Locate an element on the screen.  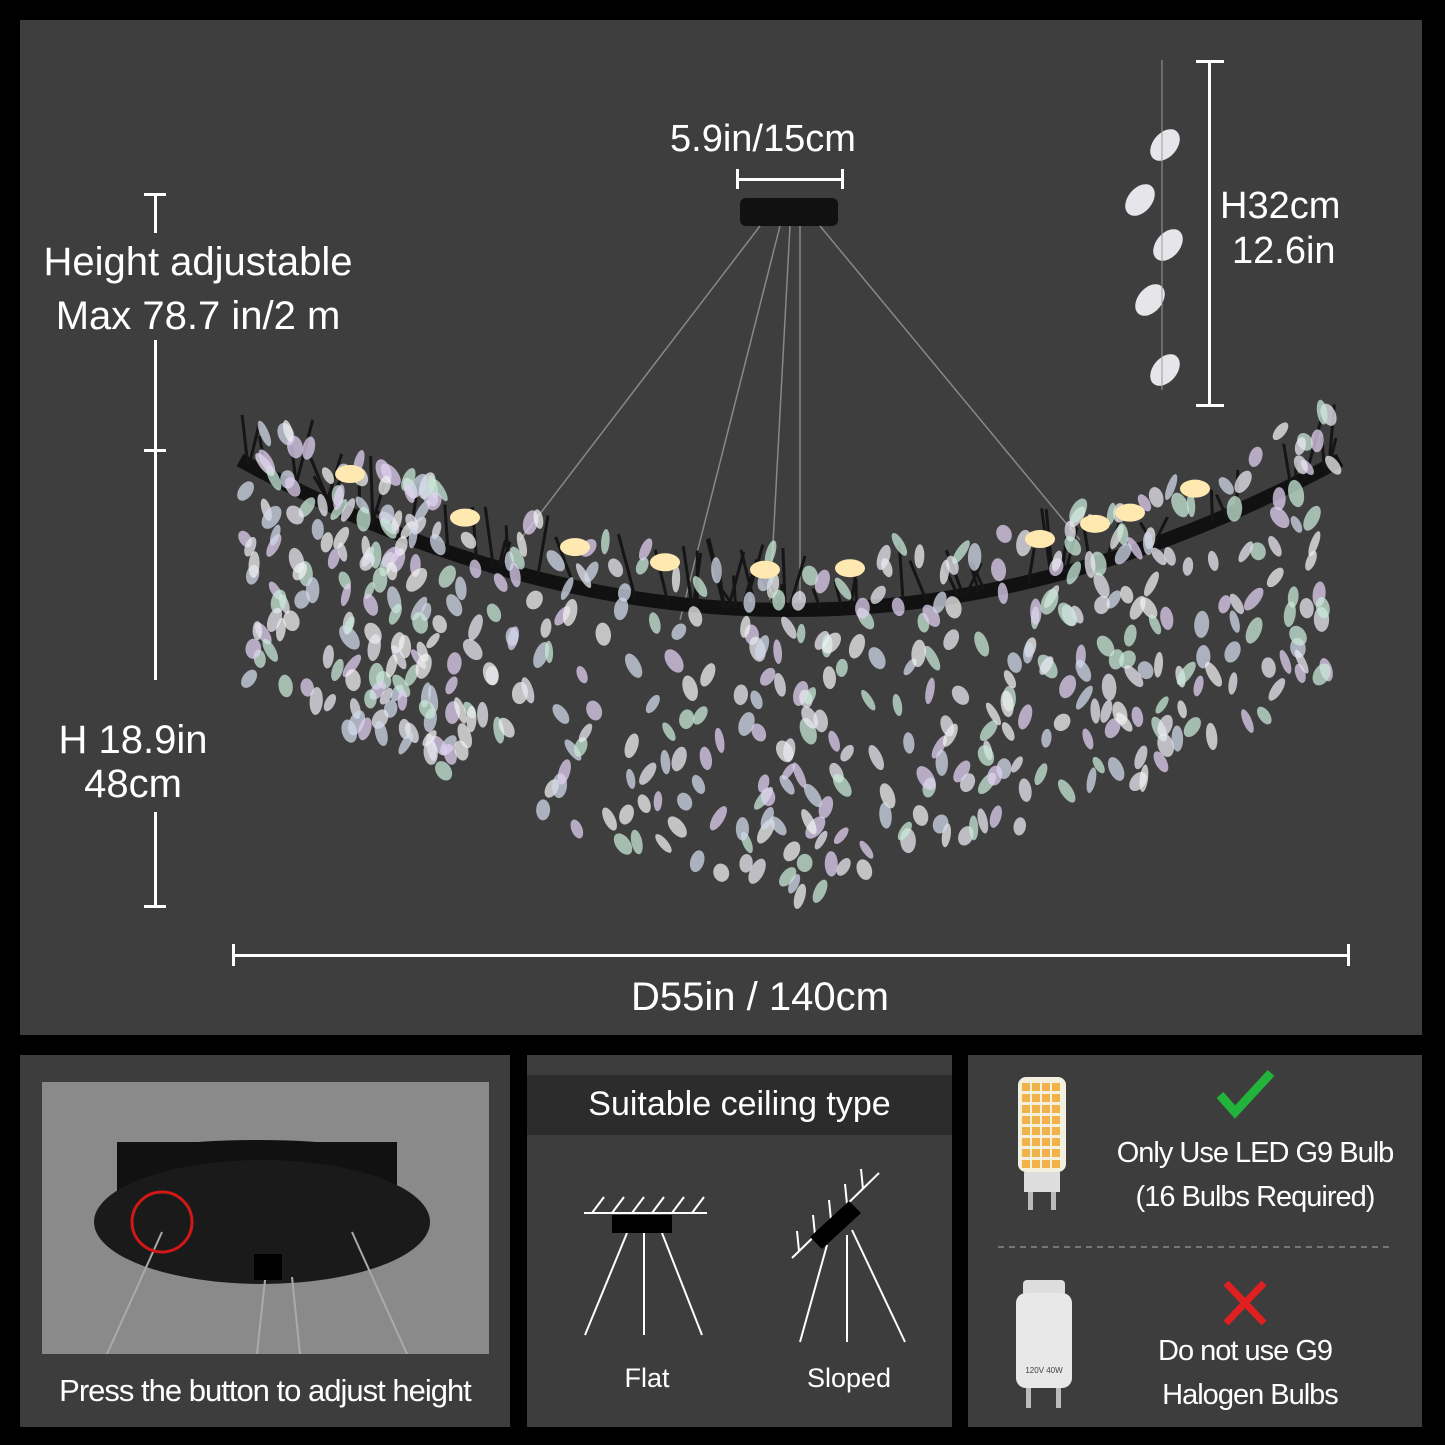
sloped-ceiling-icon is located at coordinates (848, 1255).